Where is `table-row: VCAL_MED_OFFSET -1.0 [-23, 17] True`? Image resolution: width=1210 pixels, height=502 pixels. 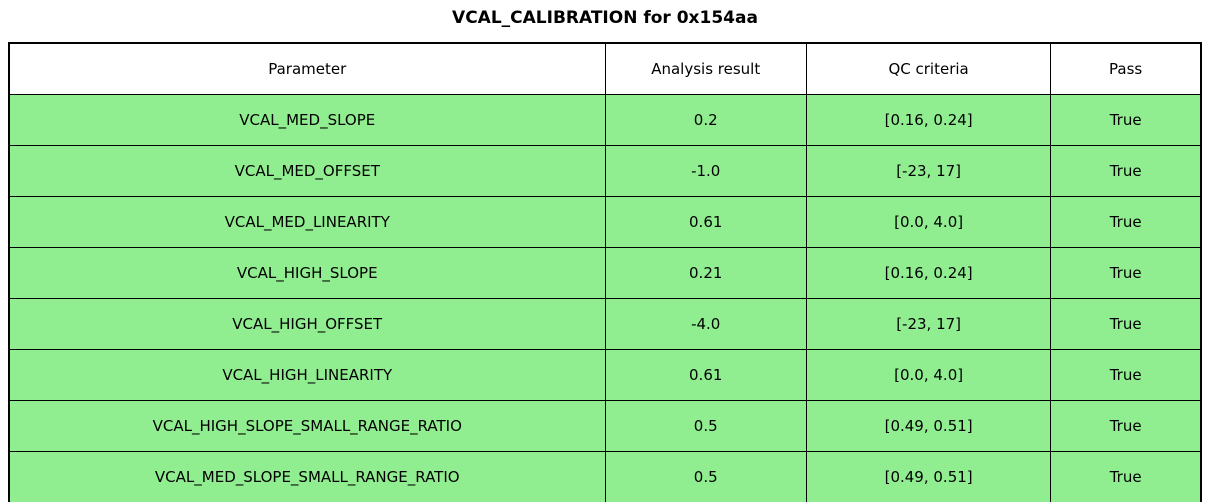
table-row: VCAL_MED_OFFSET -1.0 [-23, 17] True is located at coordinates (605, 171).